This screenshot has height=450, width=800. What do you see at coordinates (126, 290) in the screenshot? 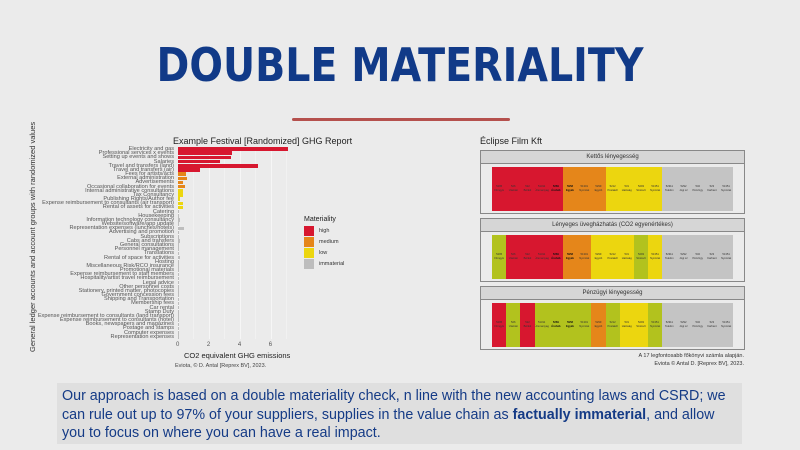
I see `category-label: Stationery, printed matter, photocopies` at bounding box center [126, 290].